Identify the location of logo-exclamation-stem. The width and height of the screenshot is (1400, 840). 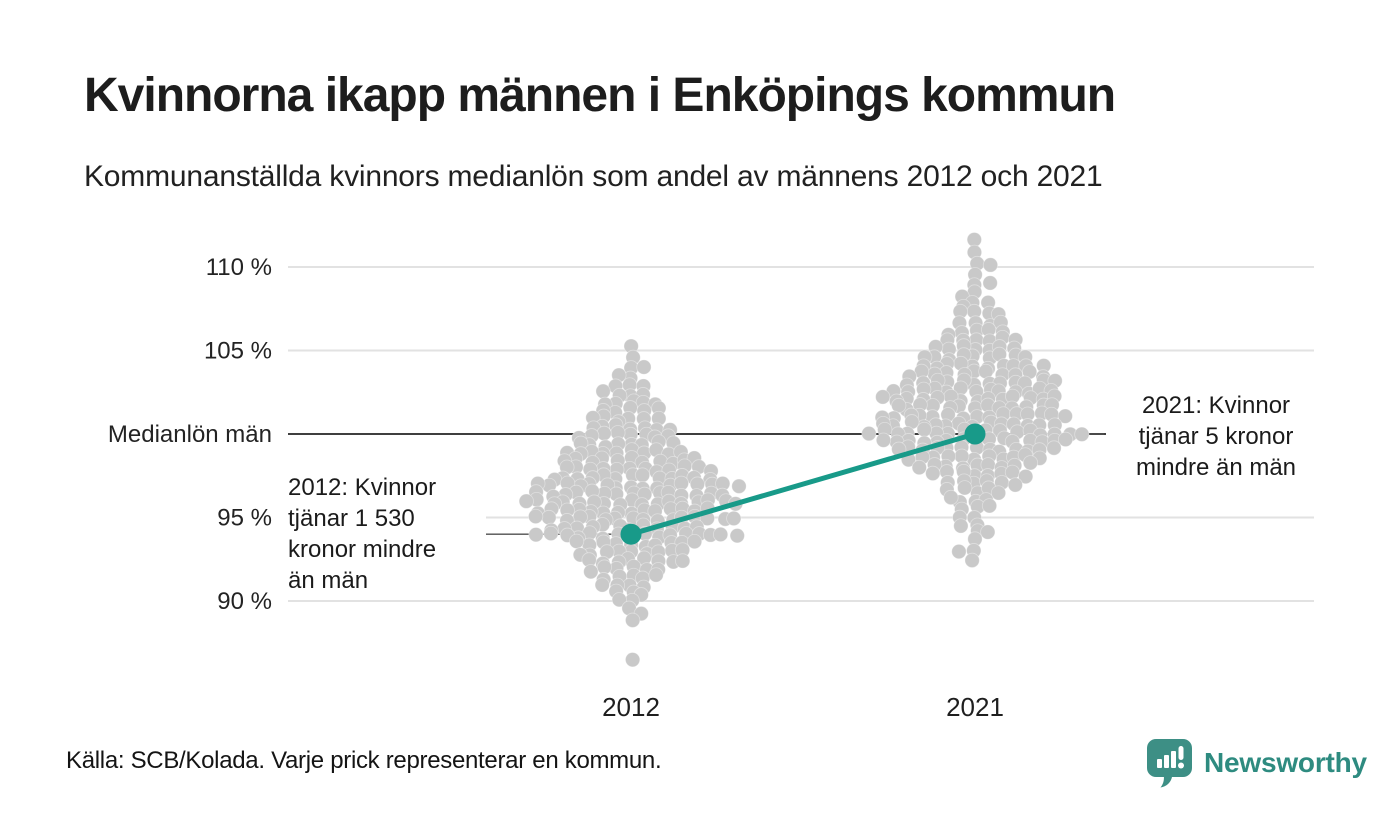
(1181, 753).